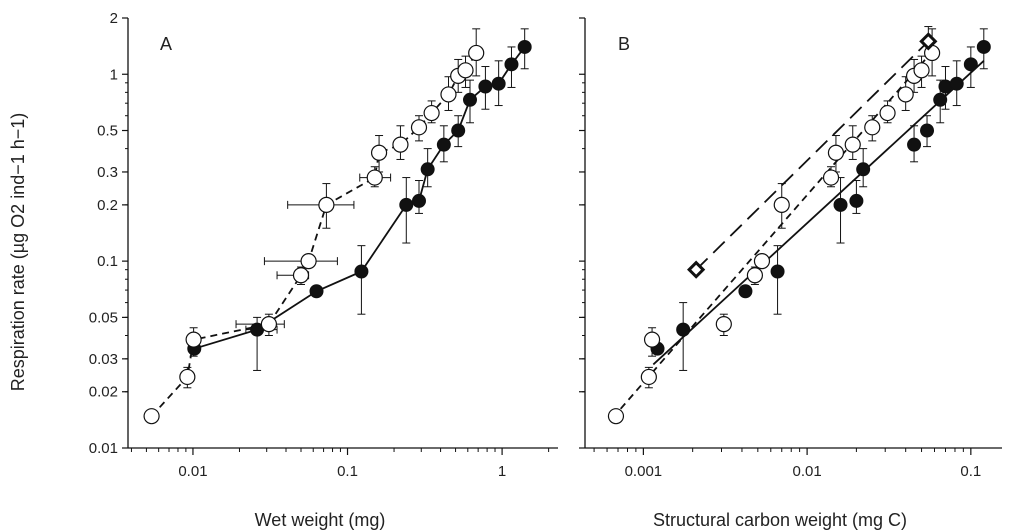  What do you see at coordinates (103, 317) in the screenshot?
I see `panel-a-y-tick-label: 0.05` at bounding box center [103, 317].